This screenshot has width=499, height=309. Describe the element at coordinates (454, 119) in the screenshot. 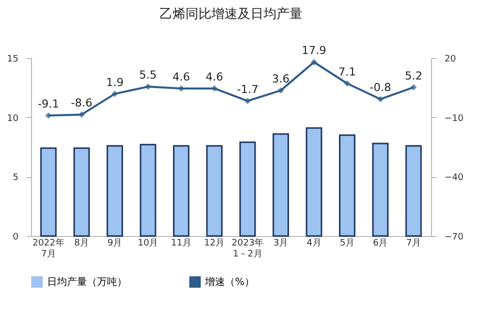

I see `y2-tick-label: −10` at that location.